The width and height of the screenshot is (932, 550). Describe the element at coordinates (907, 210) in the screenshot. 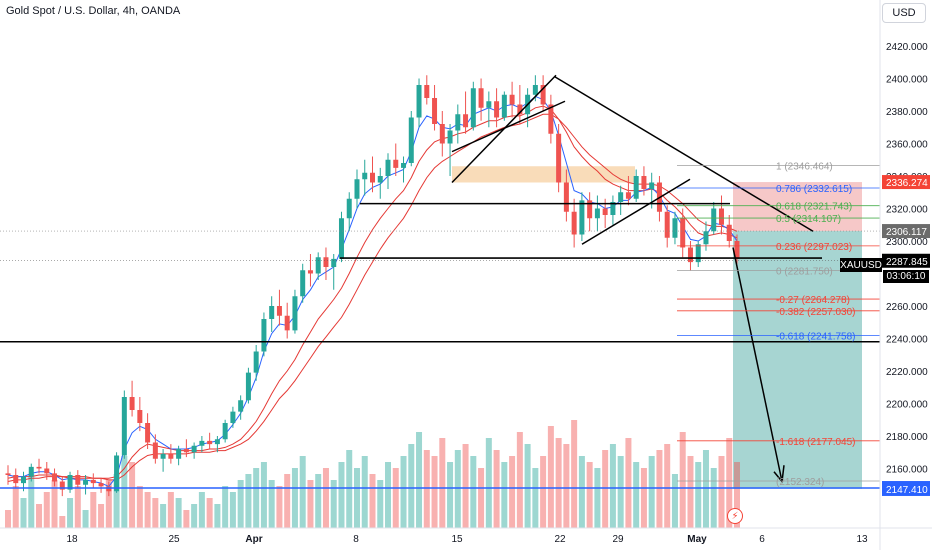

I see `y-tick-label: 2320.000` at that location.